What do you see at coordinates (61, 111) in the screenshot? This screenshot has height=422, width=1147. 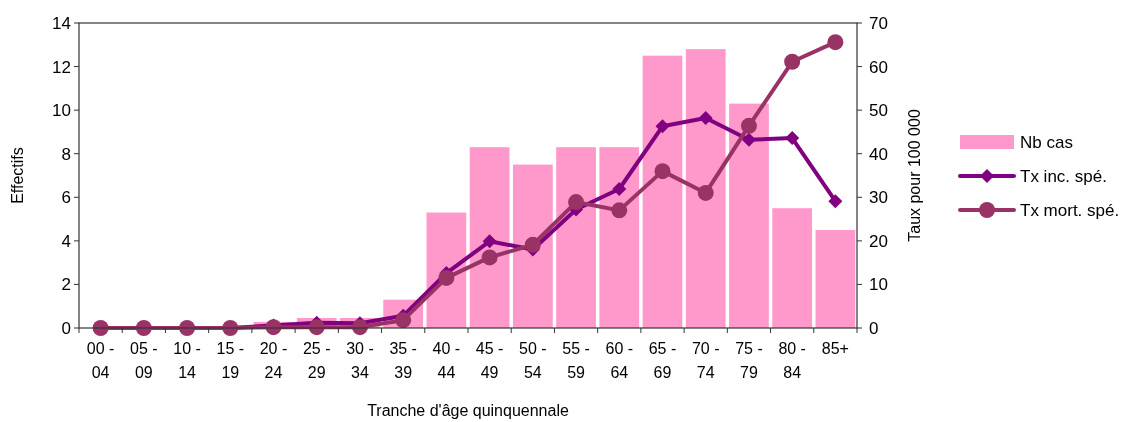 I see `y-tick-label: 10` at bounding box center [61, 111].